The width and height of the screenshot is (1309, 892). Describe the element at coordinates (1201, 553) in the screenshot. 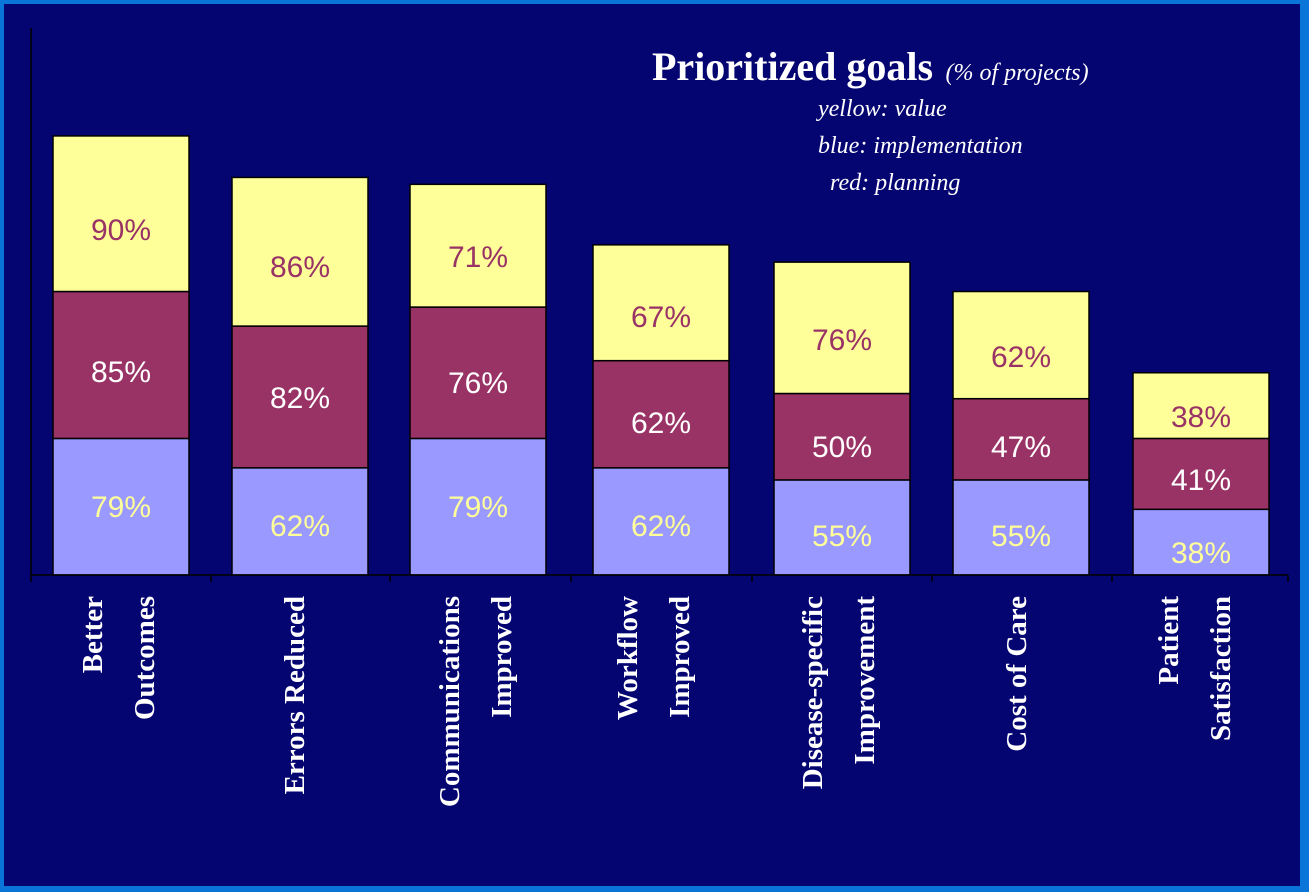

I see `data-label-implementation: 38%` at that location.